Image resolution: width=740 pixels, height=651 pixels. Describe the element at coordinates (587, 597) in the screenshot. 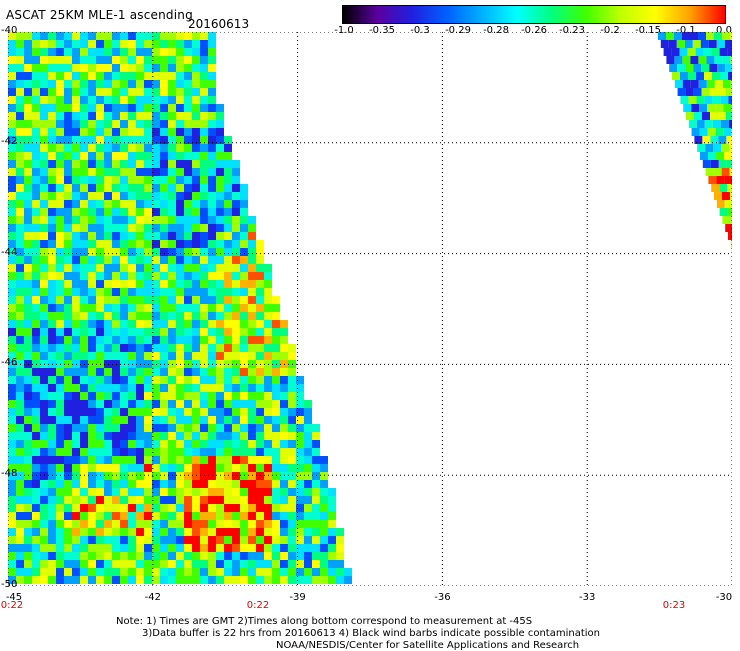

I see `longitude-label: -33` at that location.